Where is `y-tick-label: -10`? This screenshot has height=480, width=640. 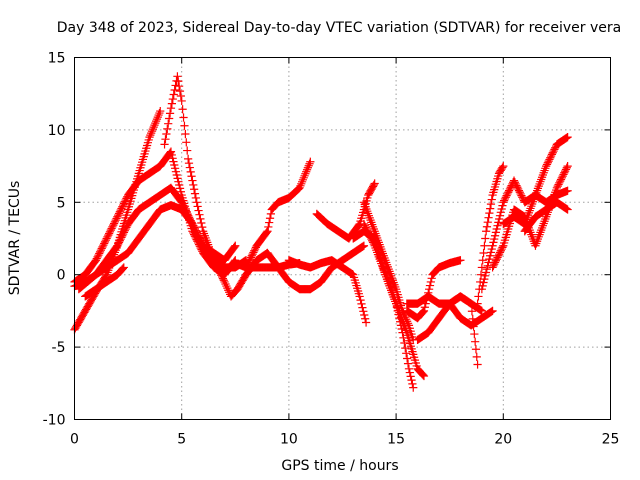 y-tick-label: -10 is located at coordinates (54, 421).